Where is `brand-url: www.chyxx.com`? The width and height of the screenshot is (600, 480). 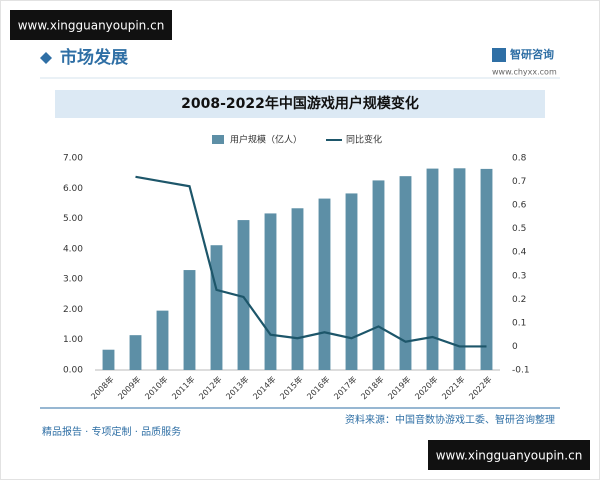
brand-url: www.chyxx.com is located at coordinates (524, 72).